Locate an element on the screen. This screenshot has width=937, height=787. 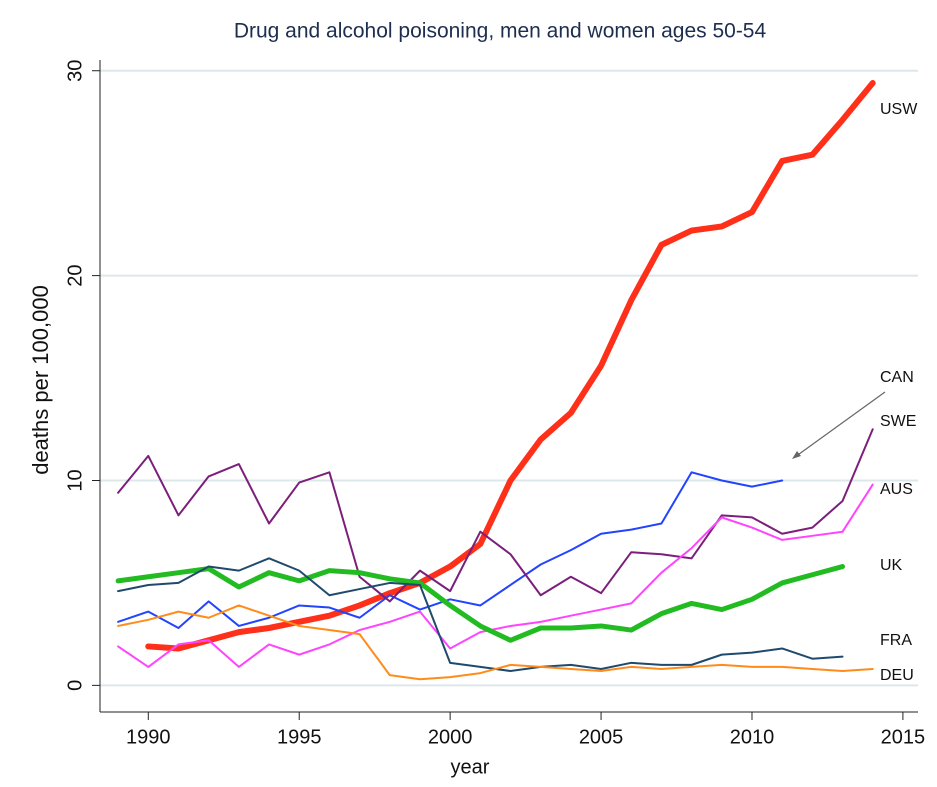
x-tick-label: 2005 is located at coordinates (601, 737).